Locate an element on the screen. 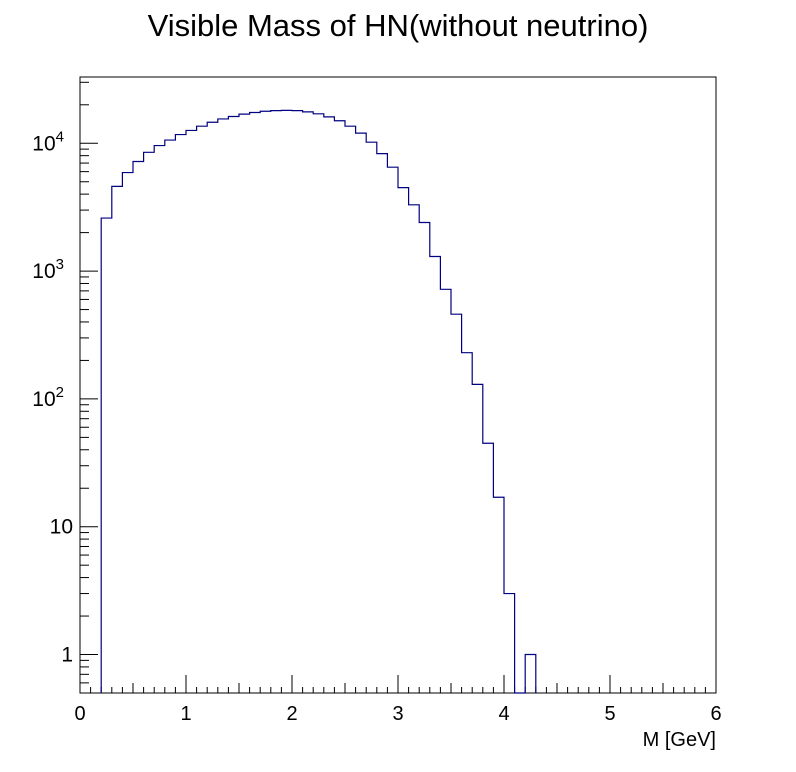 This screenshot has height=772, width=796. x-tick-label: 5 is located at coordinates (609, 714).